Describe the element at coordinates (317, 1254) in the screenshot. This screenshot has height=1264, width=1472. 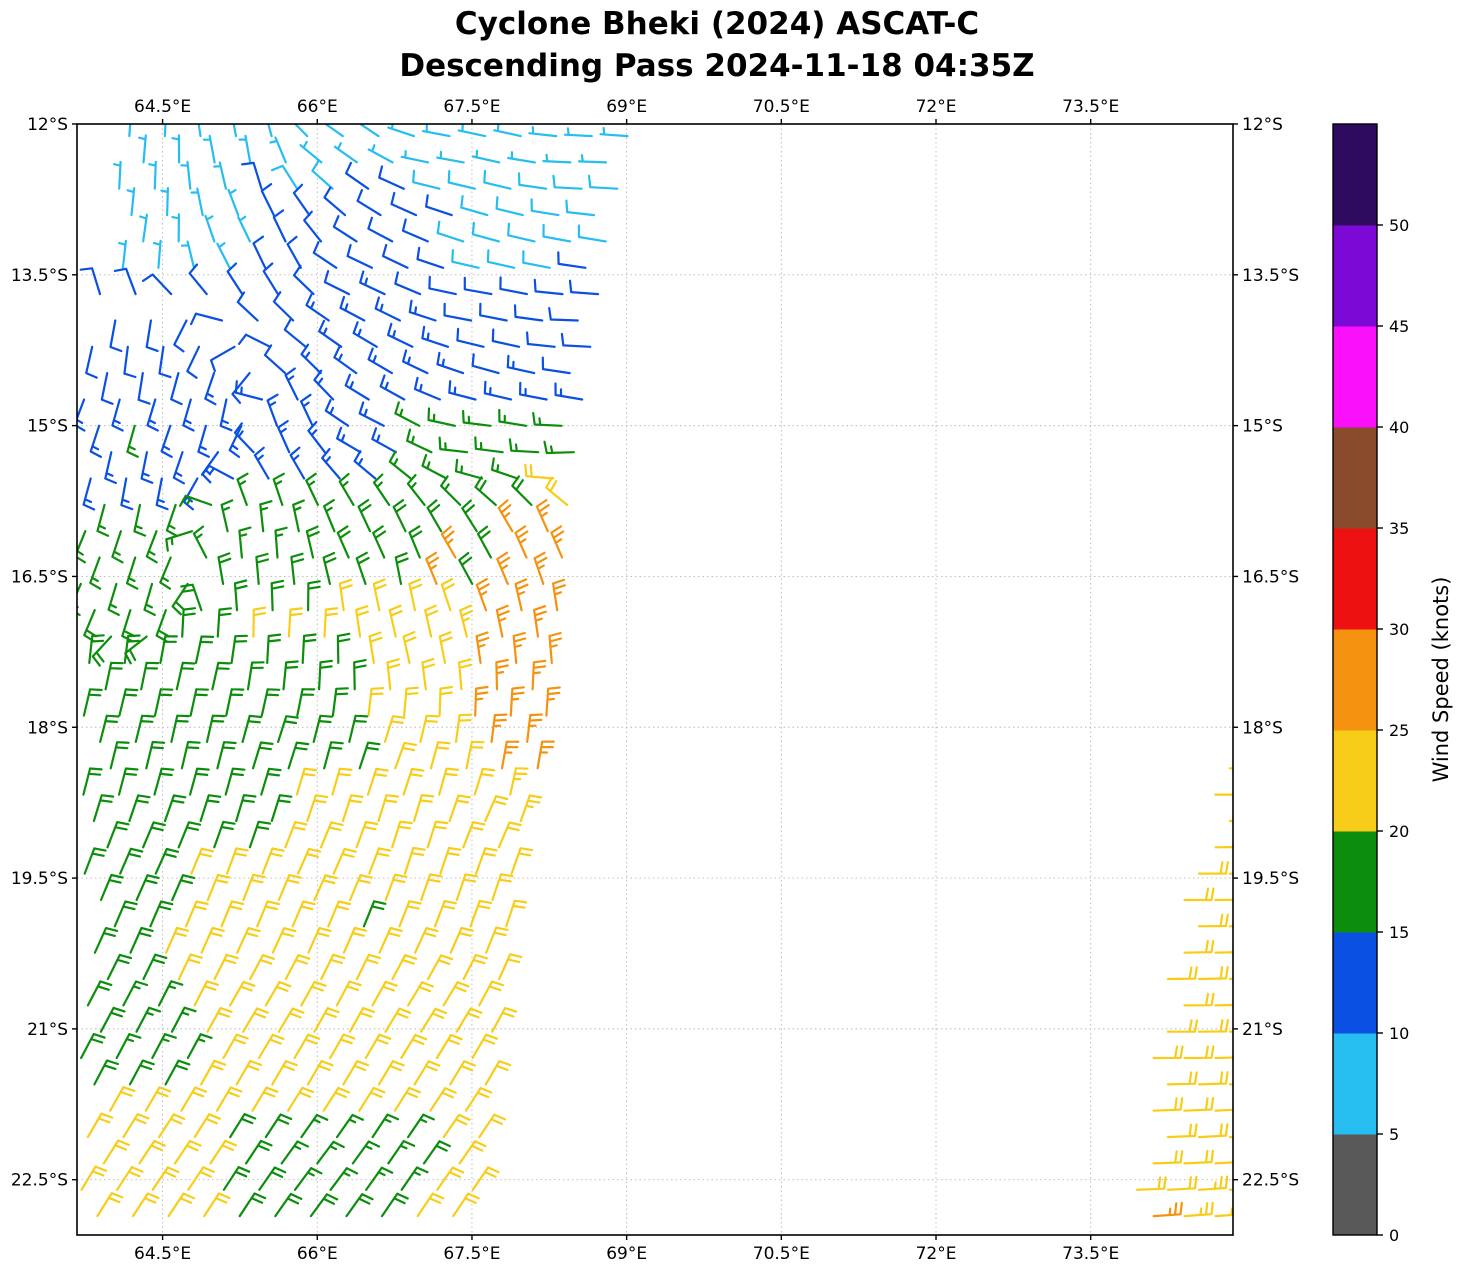
I see `x-tick-label-bottom: 66°E` at that location.